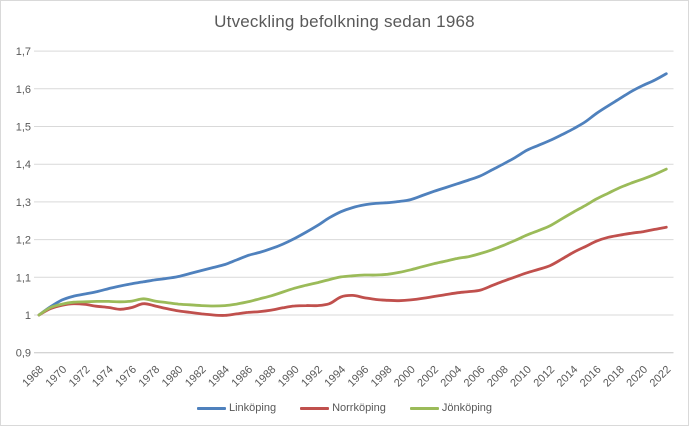 The image size is (689, 426). What do you see at coordinates (475, 377) in the screenshot?
I see `x-axis-tick-label: 2006` at bounding box center [475, 377].